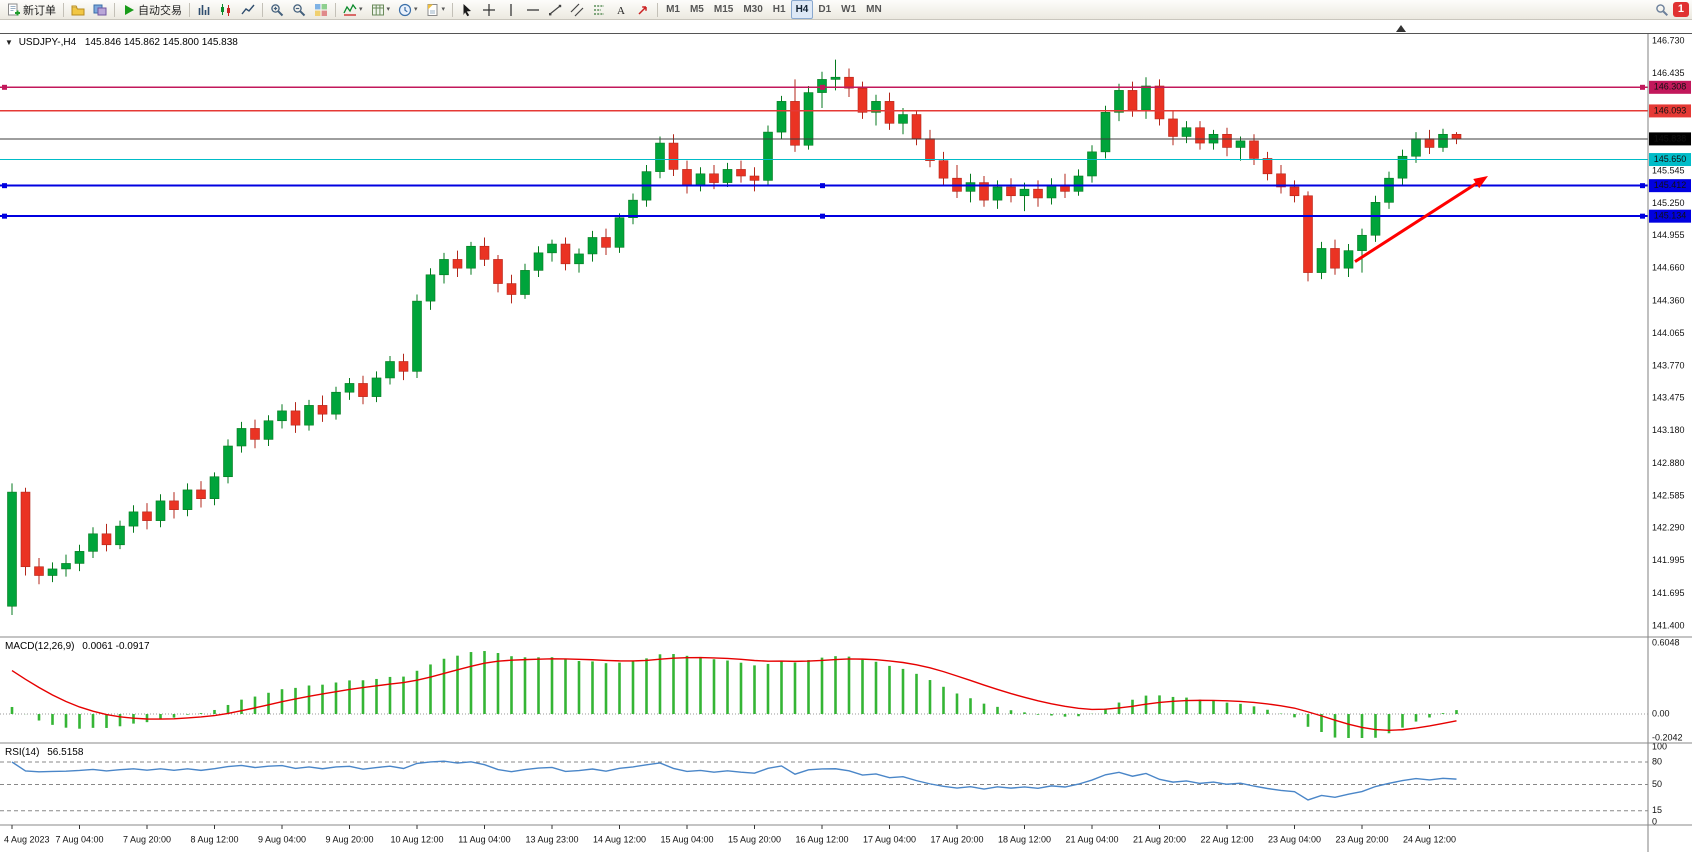 The image size is (1692, 852). I want to click on current-price-label: 145.838, so click(1670, 139).